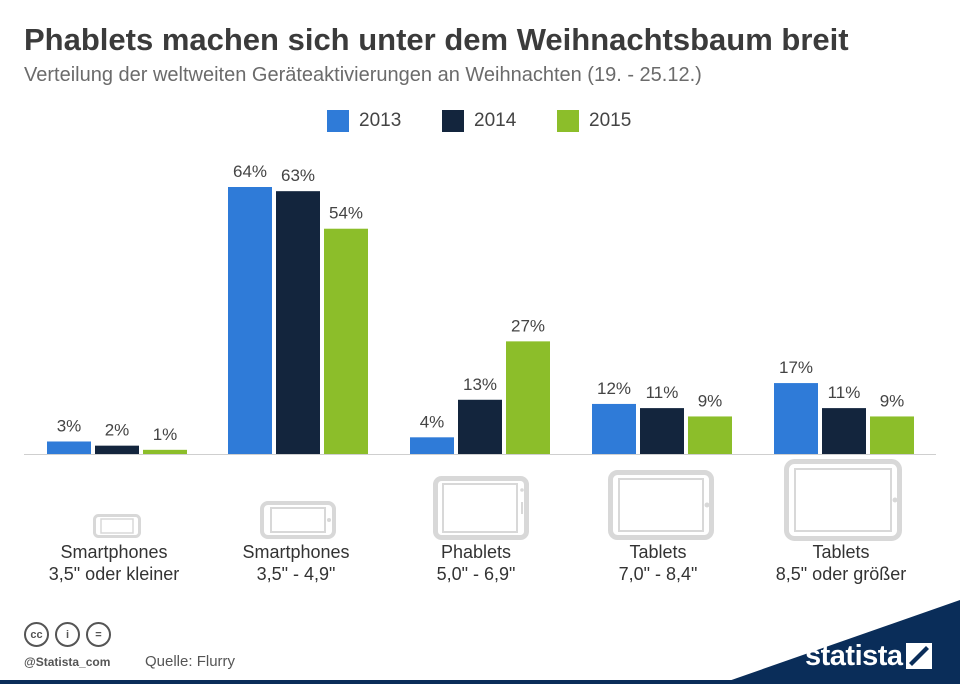  What do you see at coordinates (298, 322) in the screenshot?
I see `bar-2014-cat2` at bounding box center [298, 322].